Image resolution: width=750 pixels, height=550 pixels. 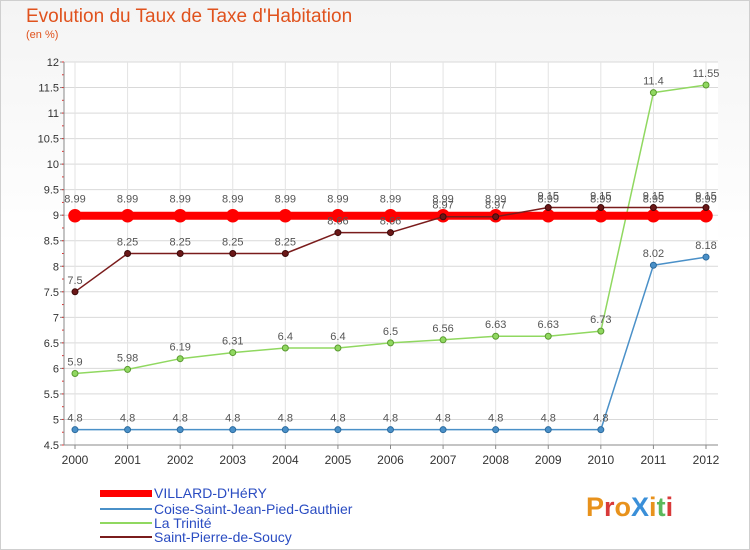 I want to click on data-label-coise: 8.02, so click(x=653, y=254).